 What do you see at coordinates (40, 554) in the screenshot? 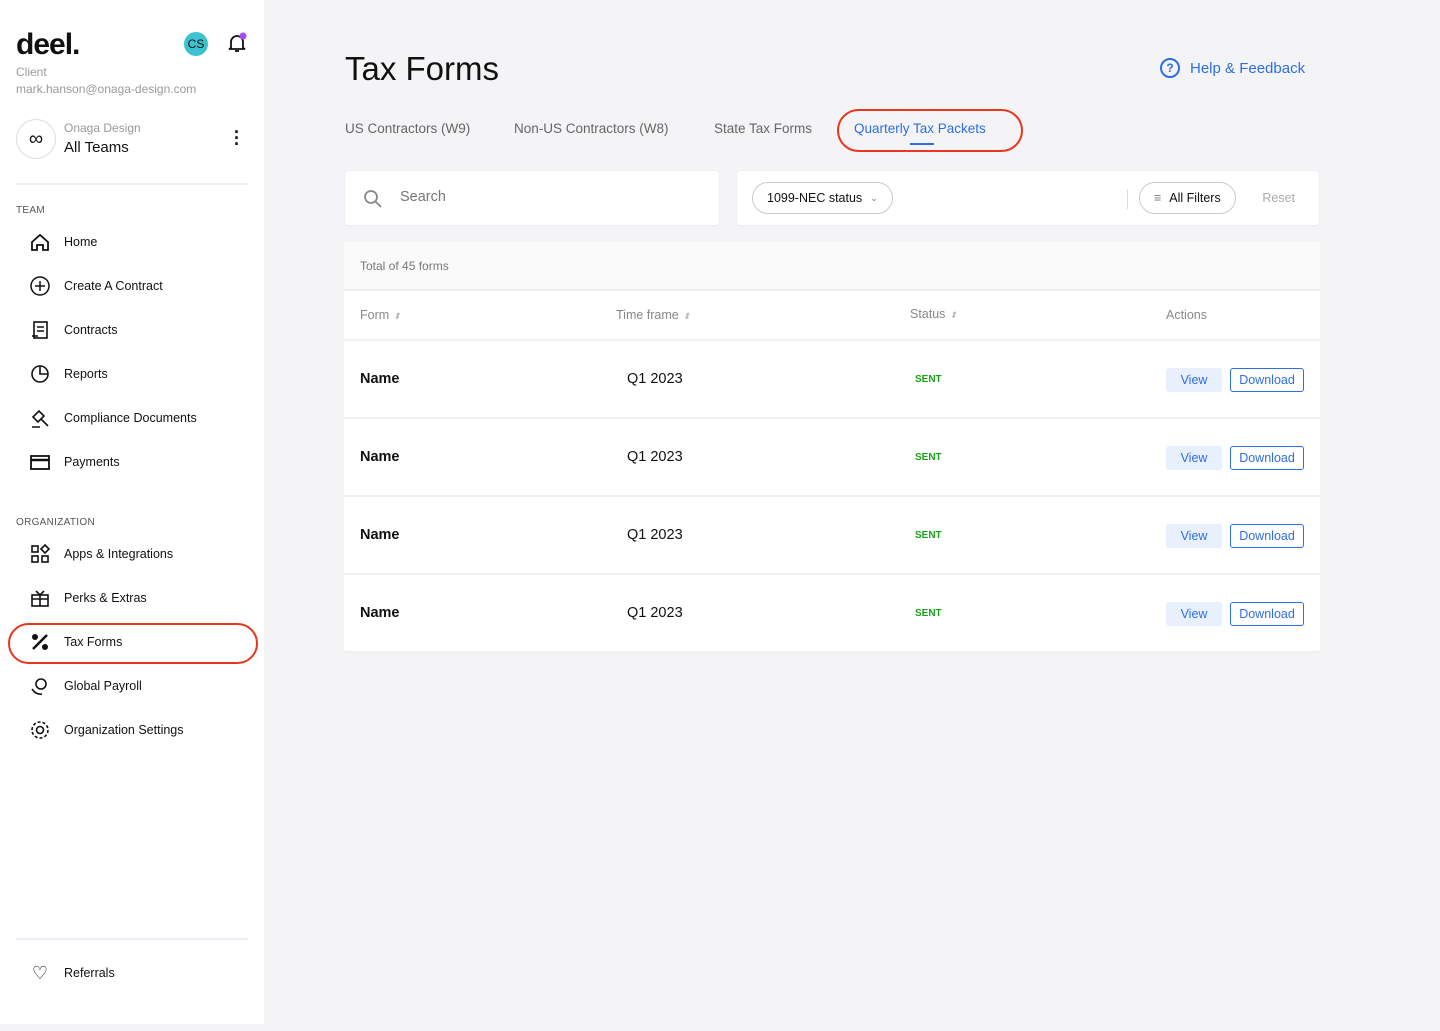
I see `apps-icon` at bounding box center [40, 554].